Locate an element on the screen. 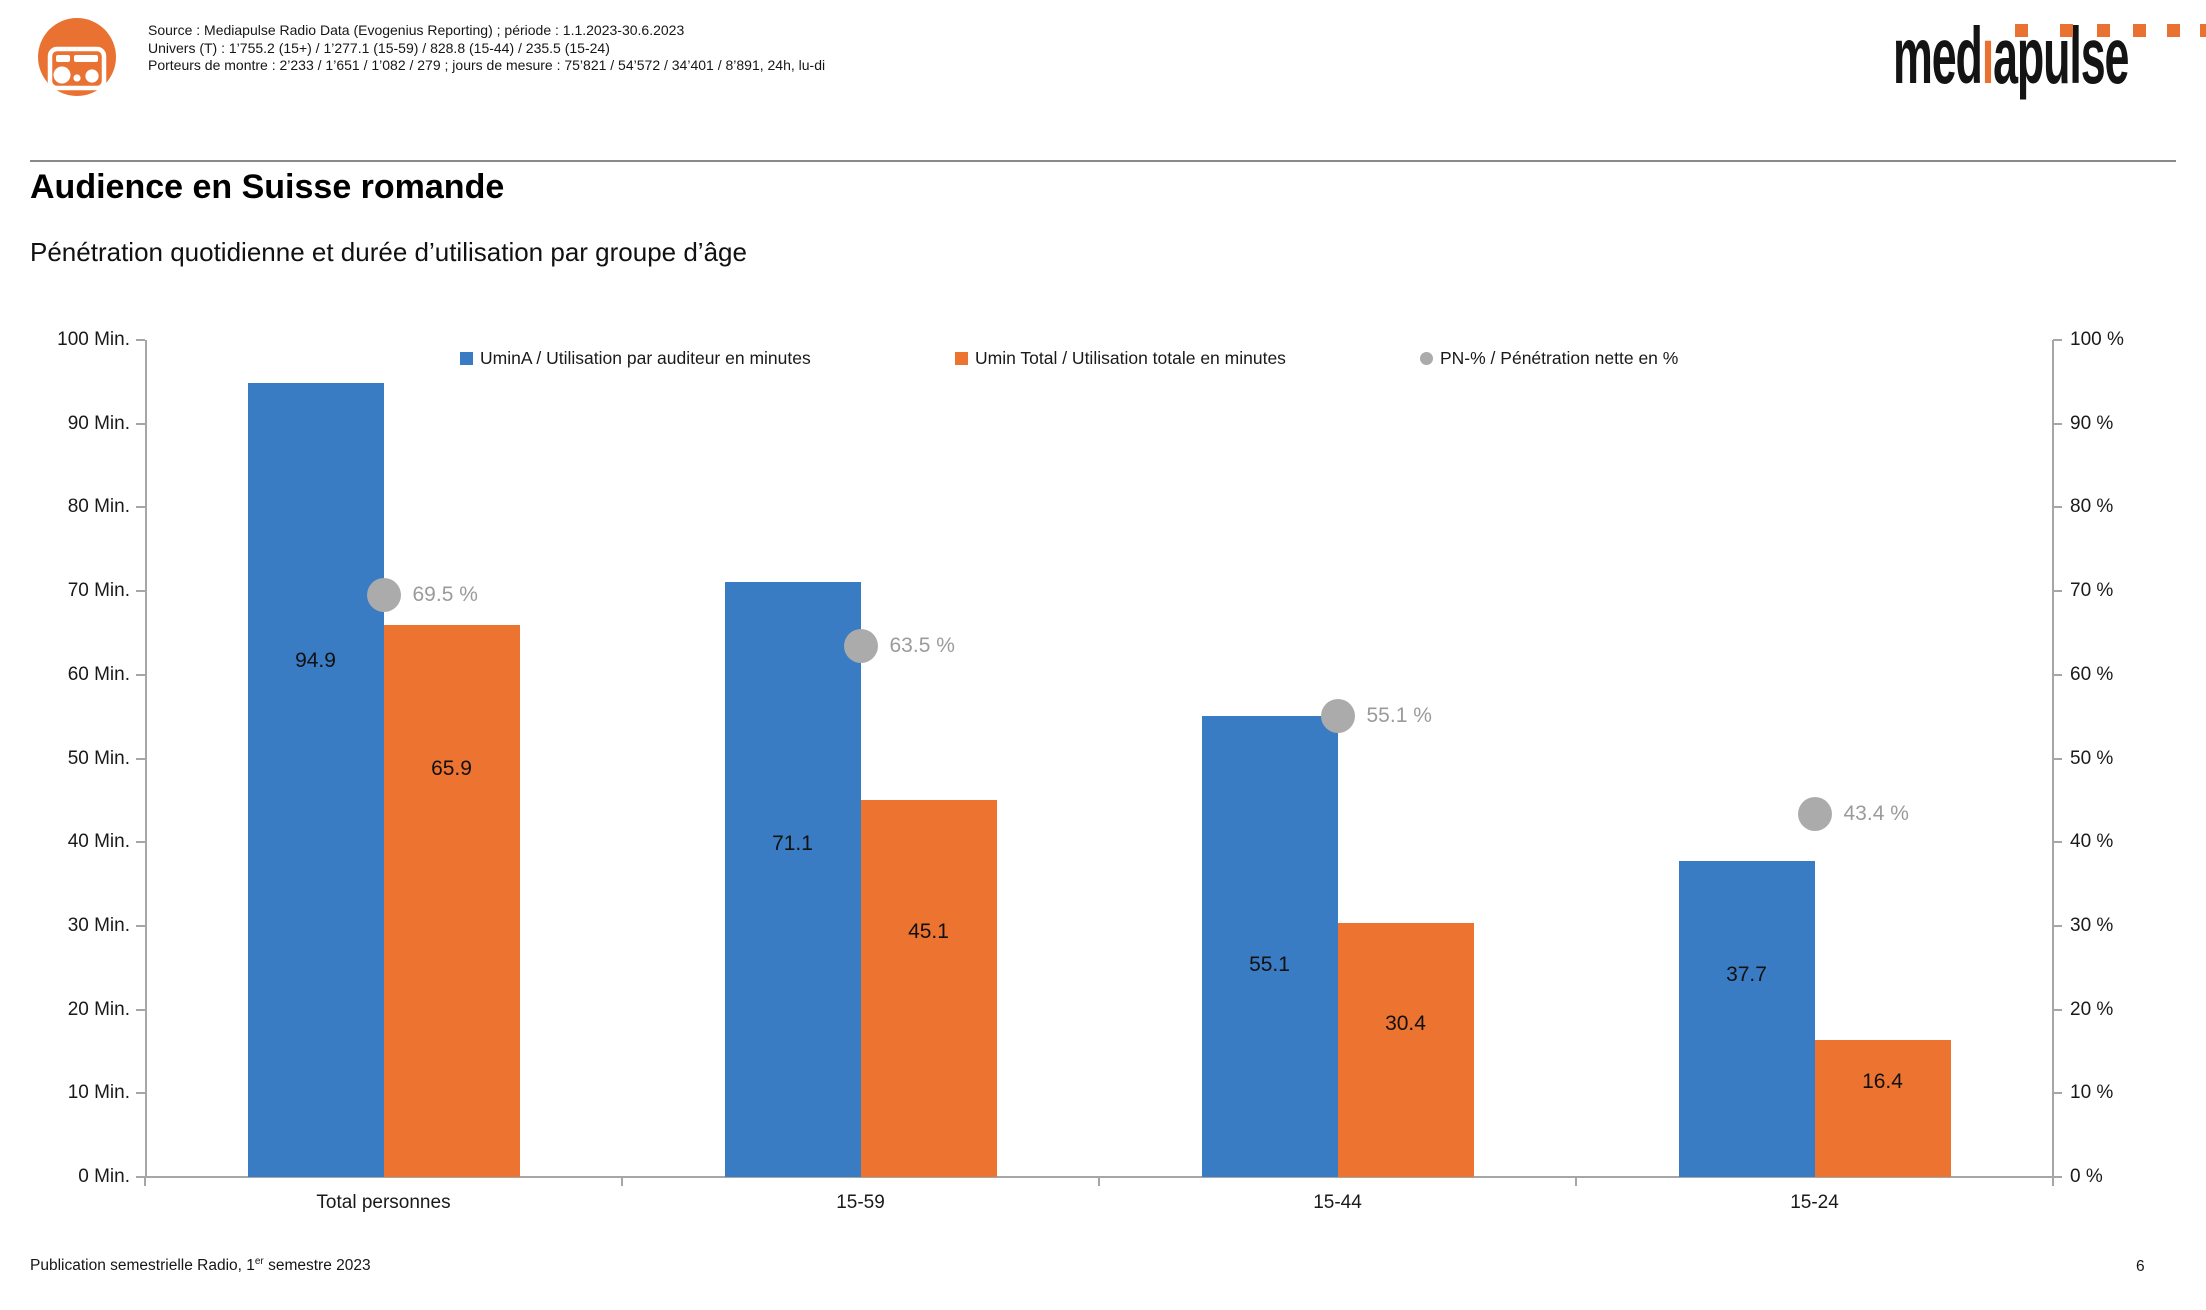 The height and width of the screenshot is (1310, 2206). right-axis-tick-label: 90 % is located at coordinates (2092, 423).